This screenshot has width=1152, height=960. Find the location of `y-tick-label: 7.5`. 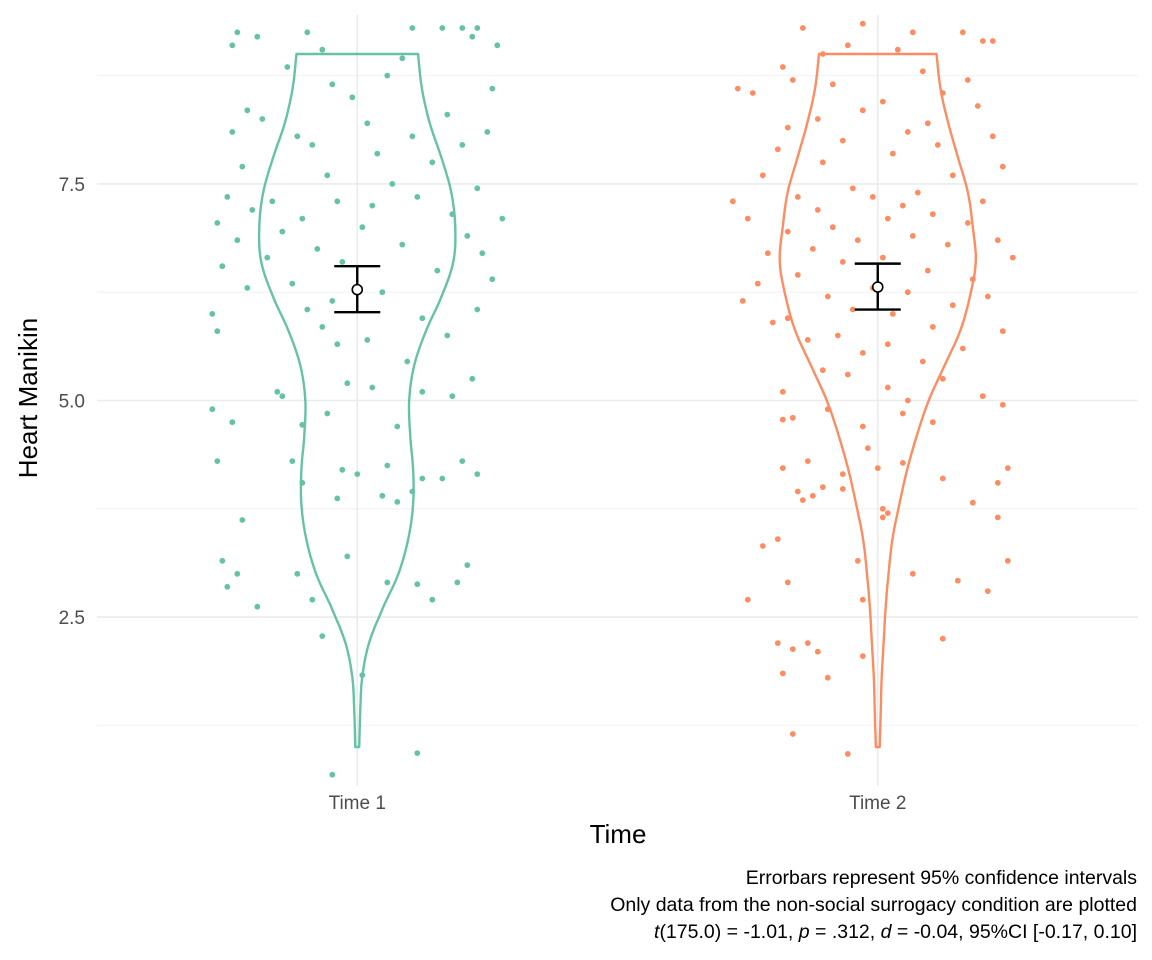

y-tick-label: 7.5 is located at coordinates (72, 185).